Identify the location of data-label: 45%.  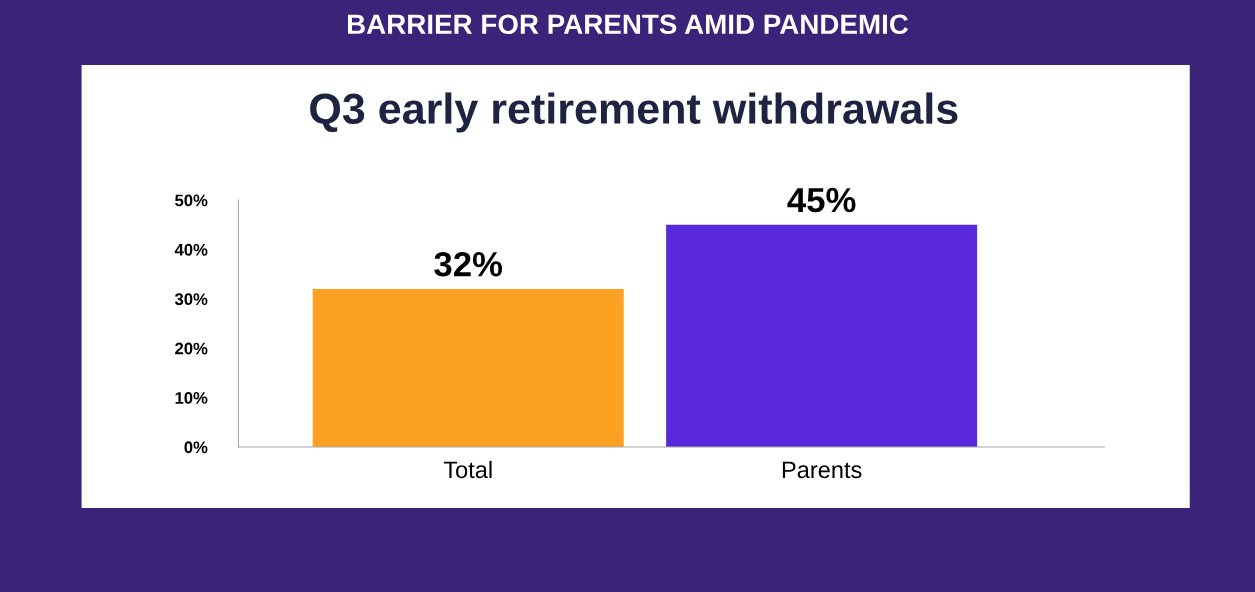
(821, 200).